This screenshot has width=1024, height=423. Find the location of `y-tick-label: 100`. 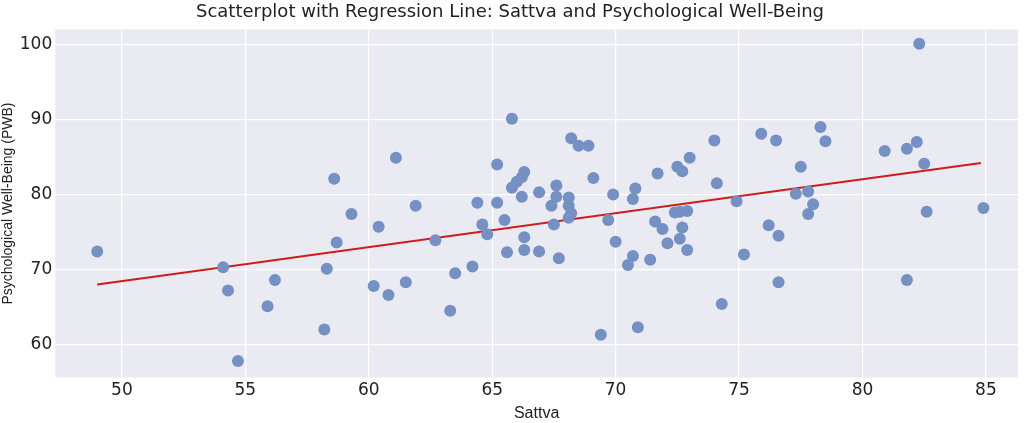

y-tick-label: 100 is located at coordinates (36, 43).